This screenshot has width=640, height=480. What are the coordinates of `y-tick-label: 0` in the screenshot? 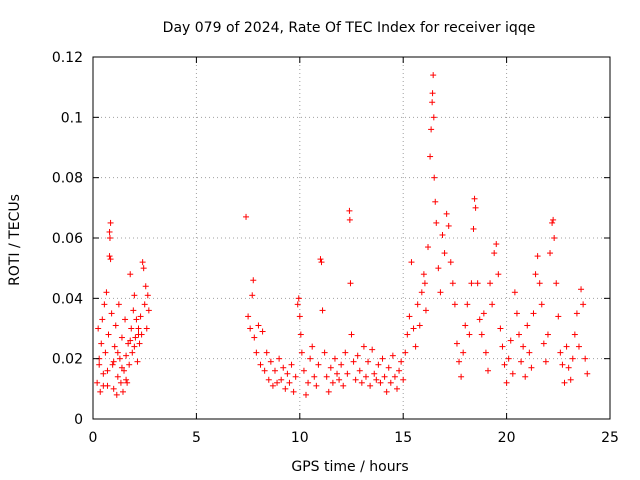 It's located at (78, 420).